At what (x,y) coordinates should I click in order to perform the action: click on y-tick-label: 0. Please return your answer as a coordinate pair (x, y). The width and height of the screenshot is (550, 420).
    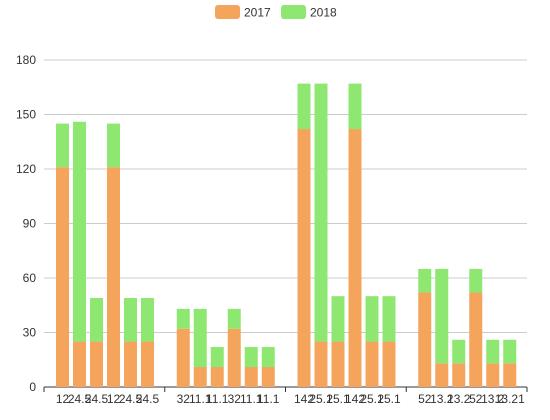
    Looking at the image, I should click on (32, 387).